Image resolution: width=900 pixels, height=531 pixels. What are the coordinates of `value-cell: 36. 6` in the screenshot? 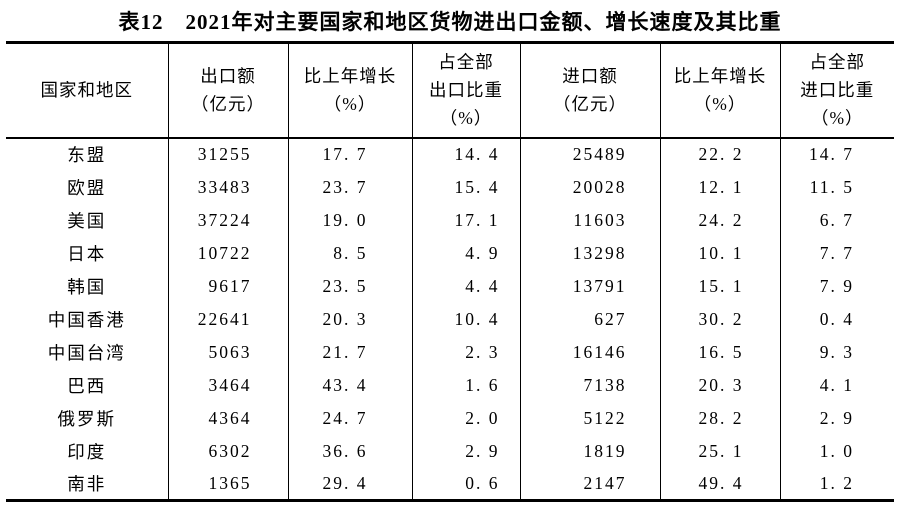 It's located at (350, 451).